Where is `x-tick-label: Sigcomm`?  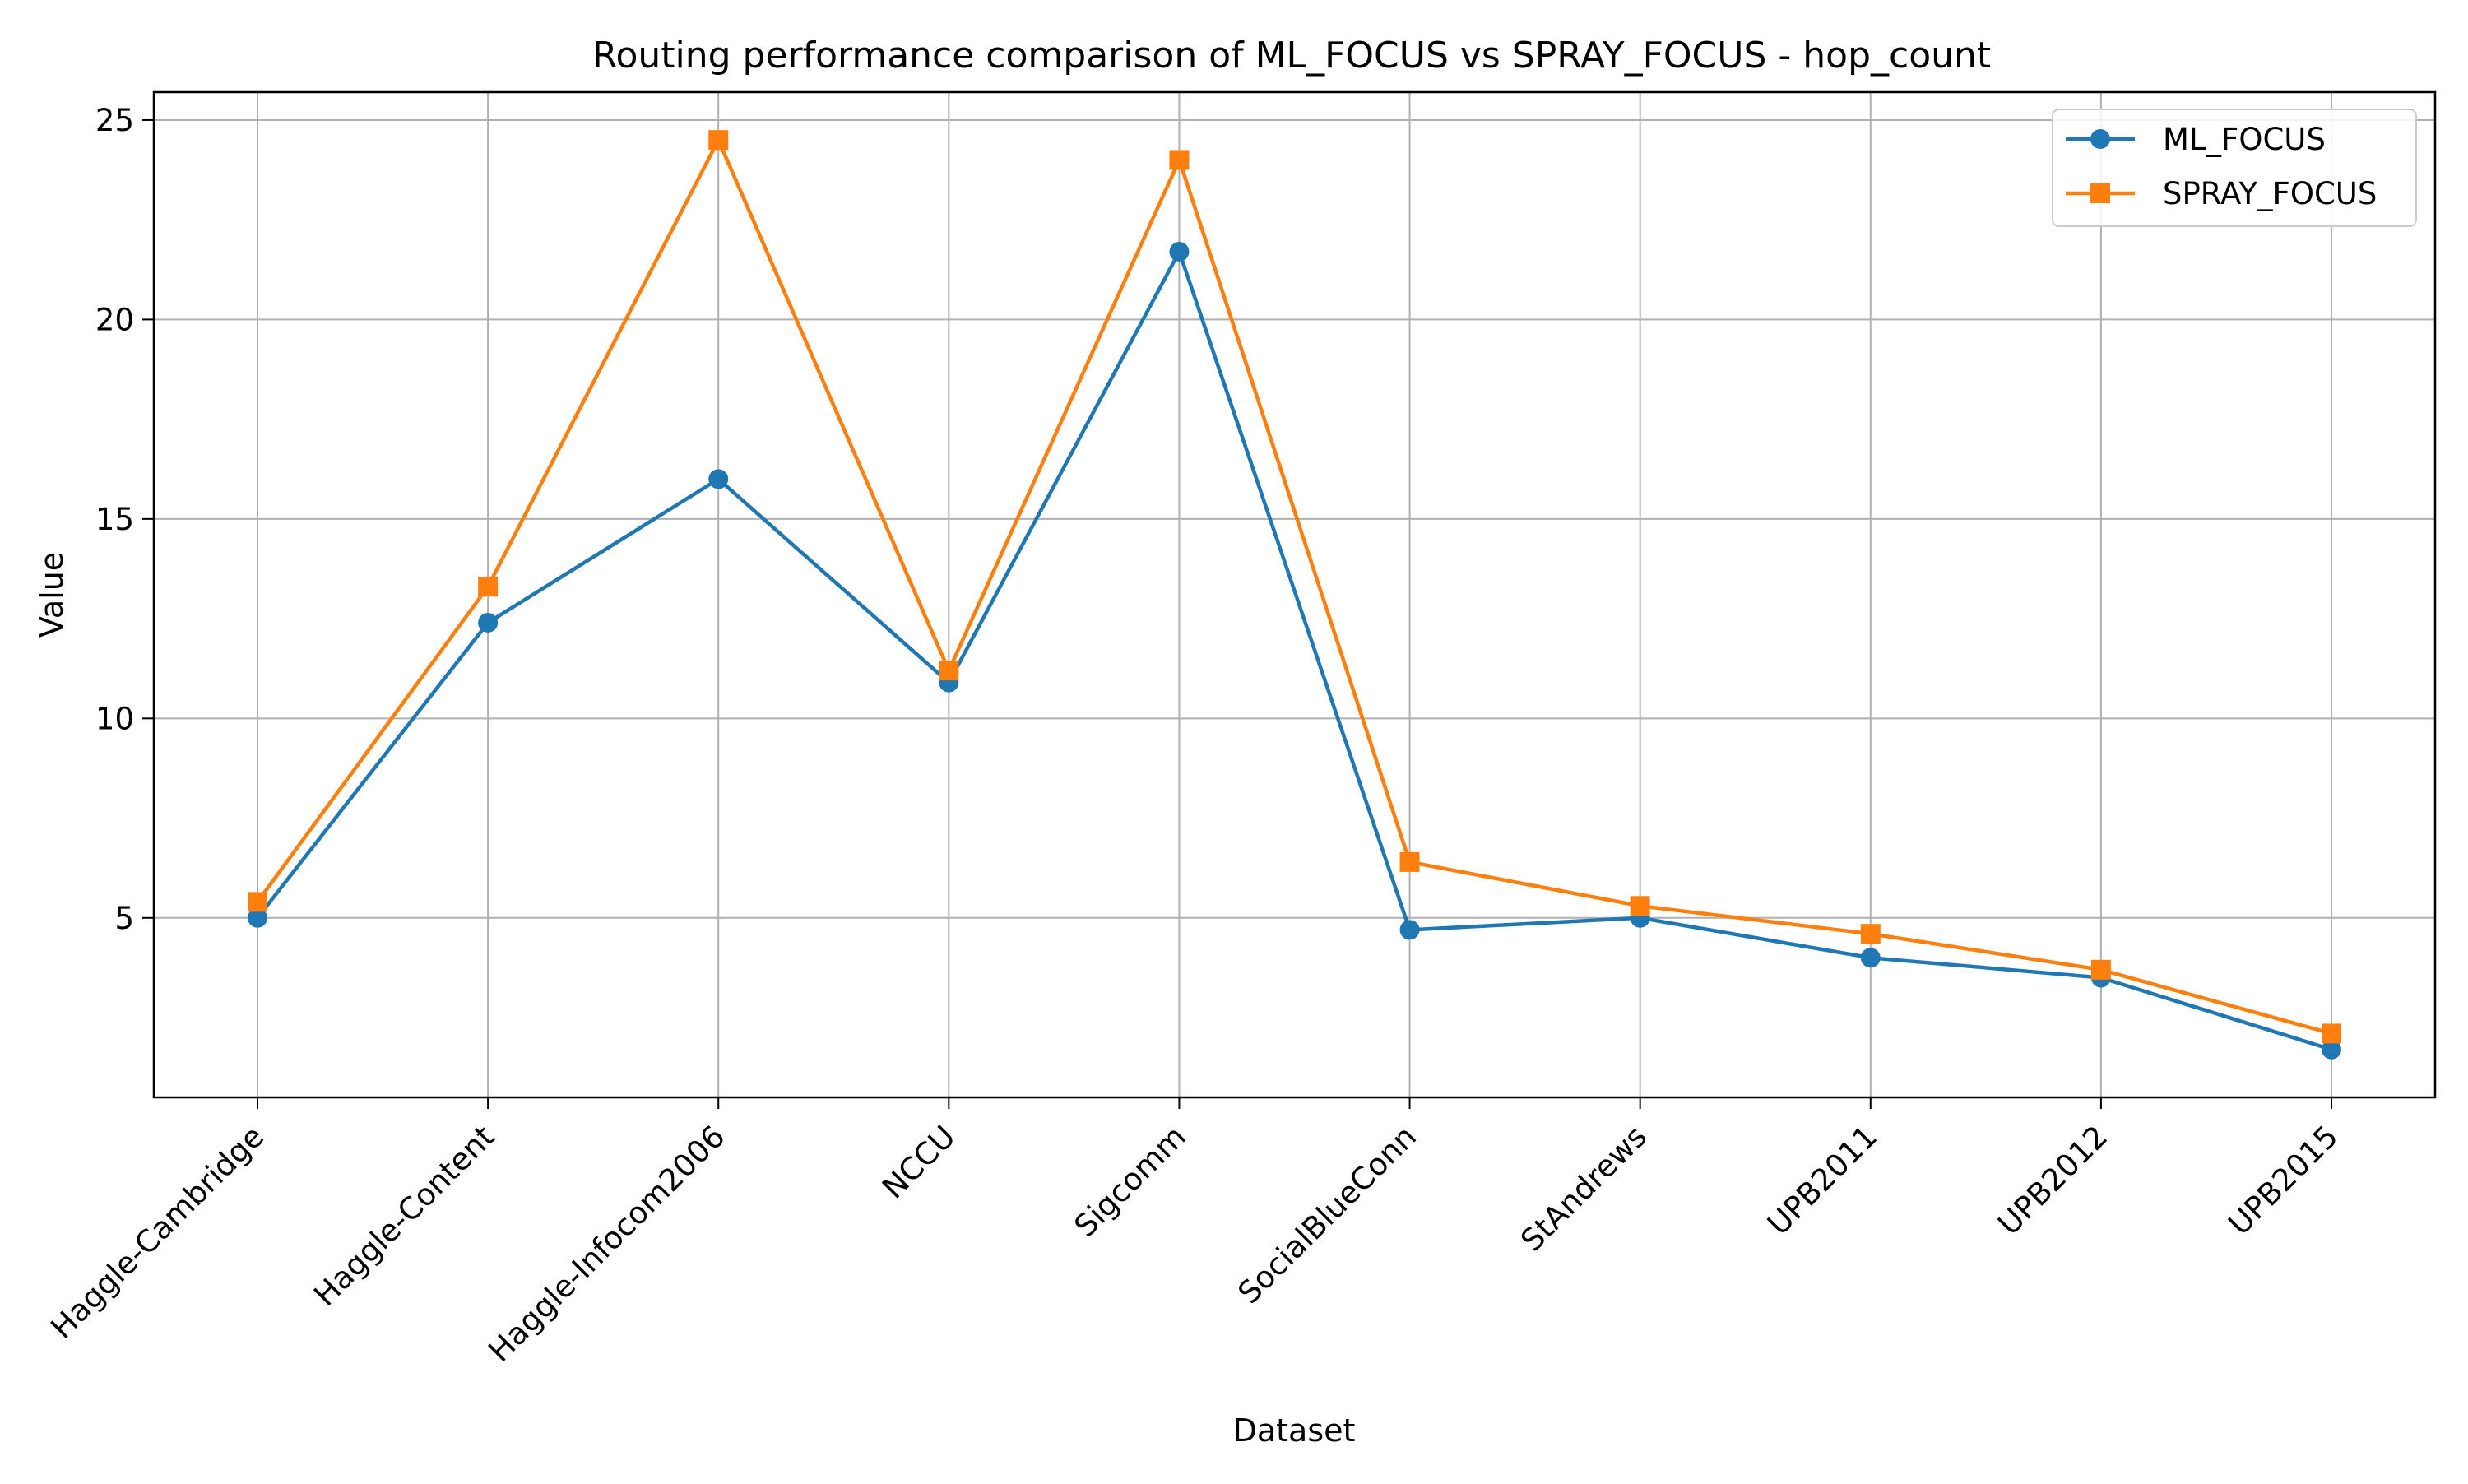
x-tick-label: Sigcomm is located at coordinates (1130, 1181).